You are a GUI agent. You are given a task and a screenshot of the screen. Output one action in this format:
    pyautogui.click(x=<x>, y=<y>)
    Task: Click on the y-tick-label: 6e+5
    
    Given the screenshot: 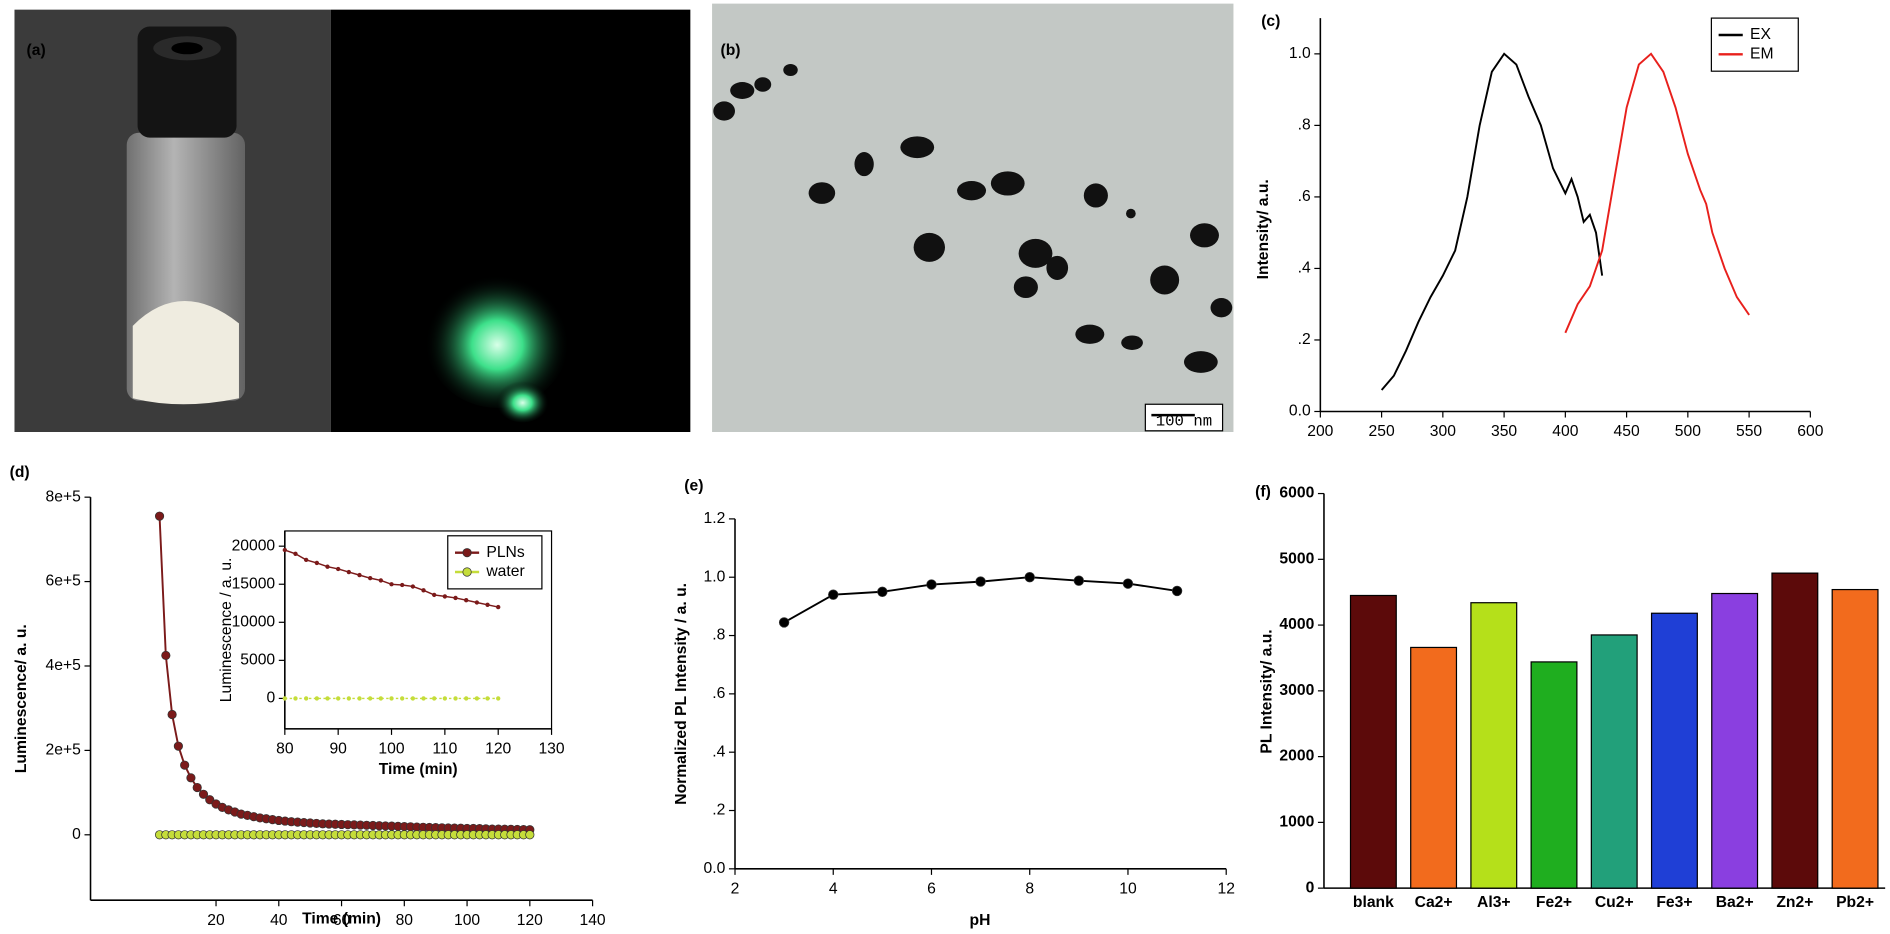 What is the action you would take?
    pyautogui.click(x=64, y=581)
    